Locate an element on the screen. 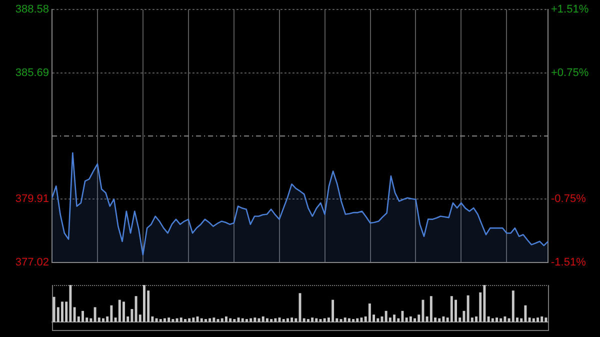 This screenshot has height=337, width=600. y-tick-label: 385.69 is located at coordinates (32, 72).